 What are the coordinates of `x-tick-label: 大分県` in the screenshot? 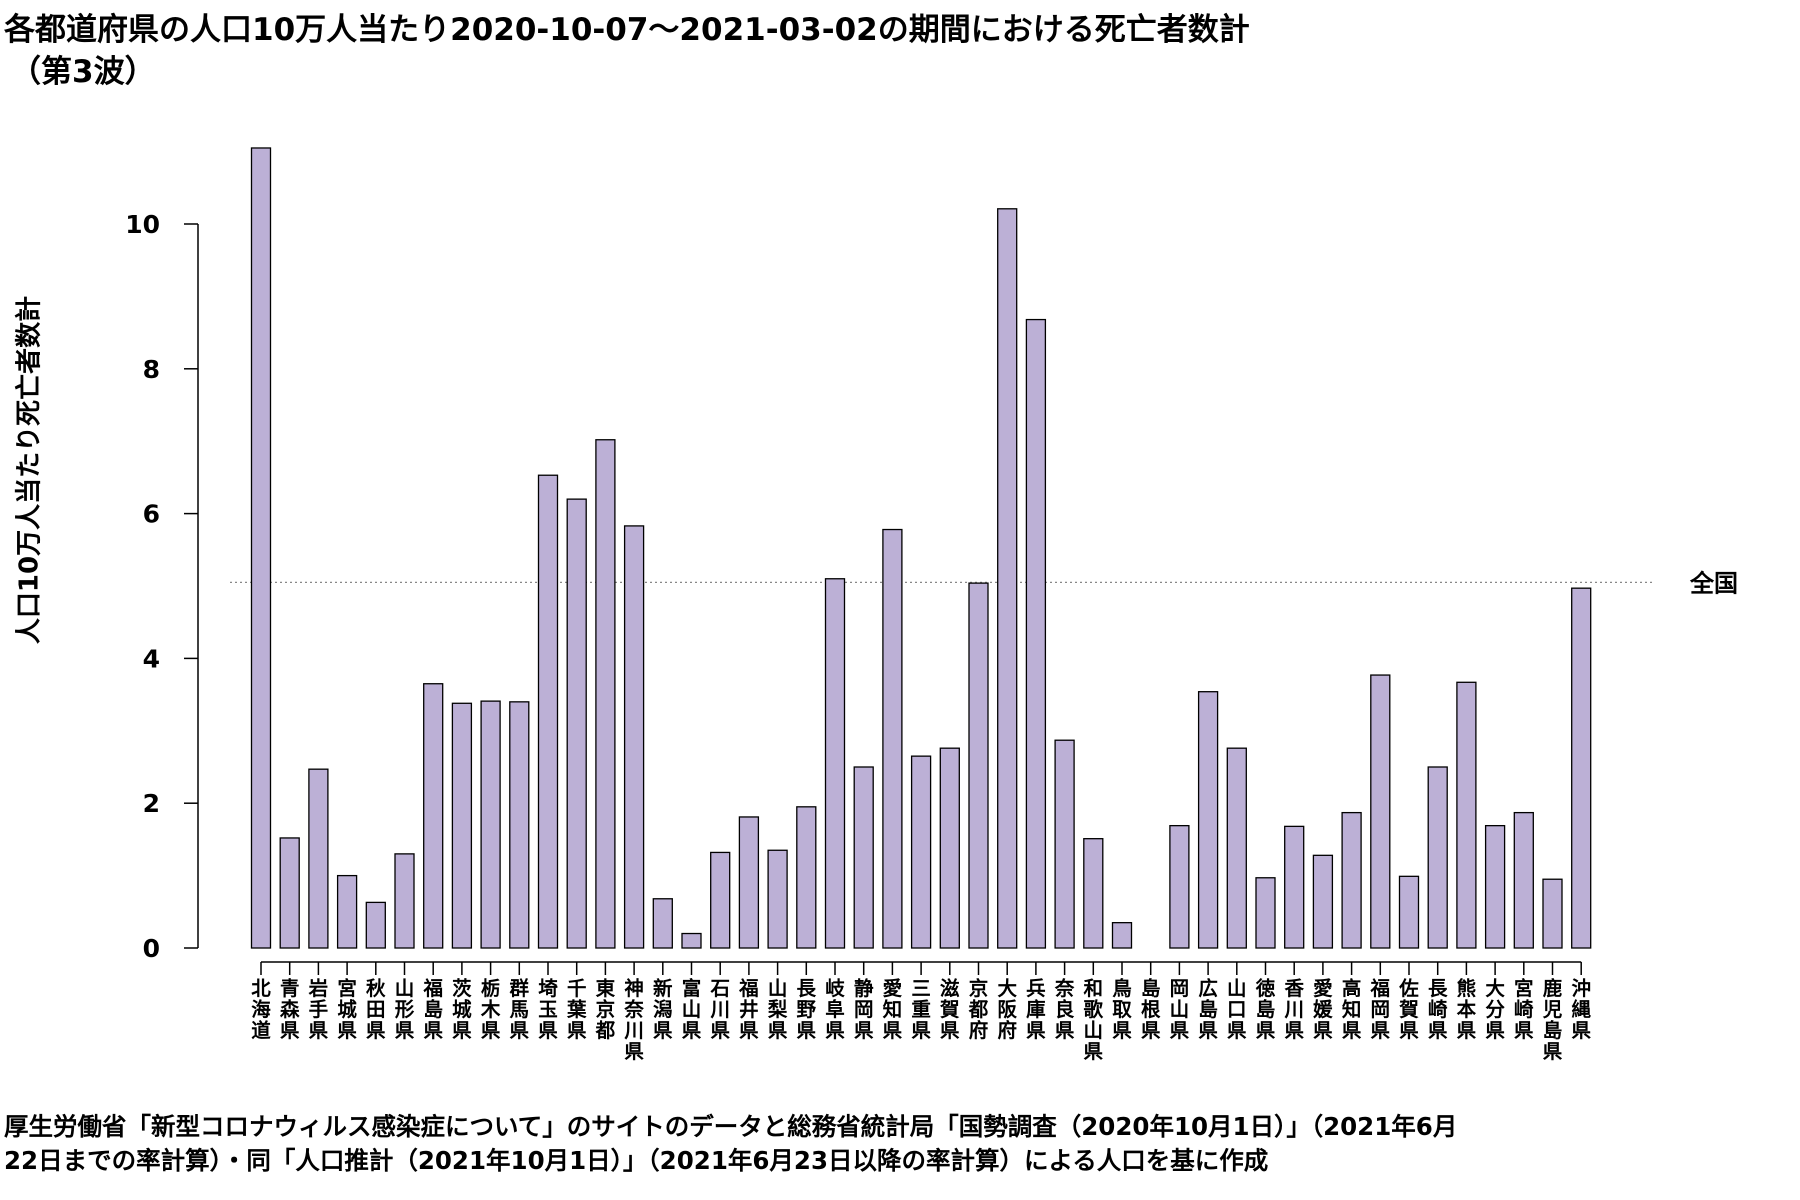 It's located at (1495, 1009).